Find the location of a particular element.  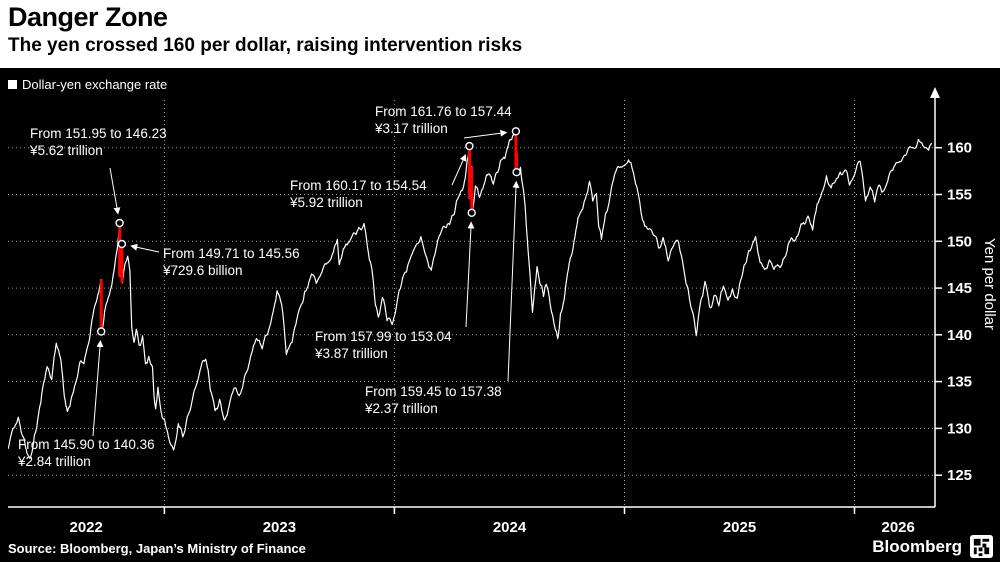

svg-text:From 149.71 to 145.56¥729.6 bi: From 149.71 to 145.56 ¥729.6 billion is located at coordinates (231, 262).